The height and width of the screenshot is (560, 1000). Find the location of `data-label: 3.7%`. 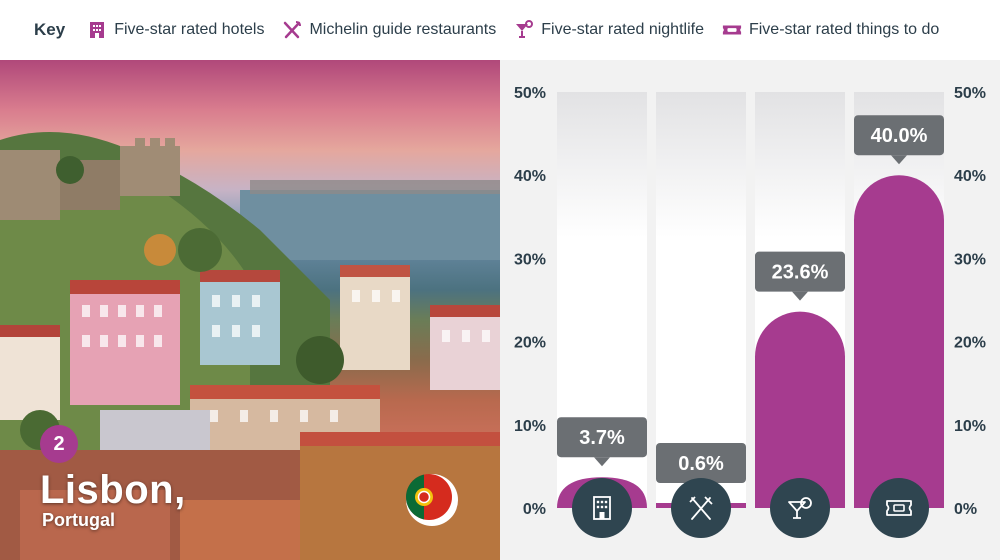

data-label: 3.7% is located at coordinates (602, 442).